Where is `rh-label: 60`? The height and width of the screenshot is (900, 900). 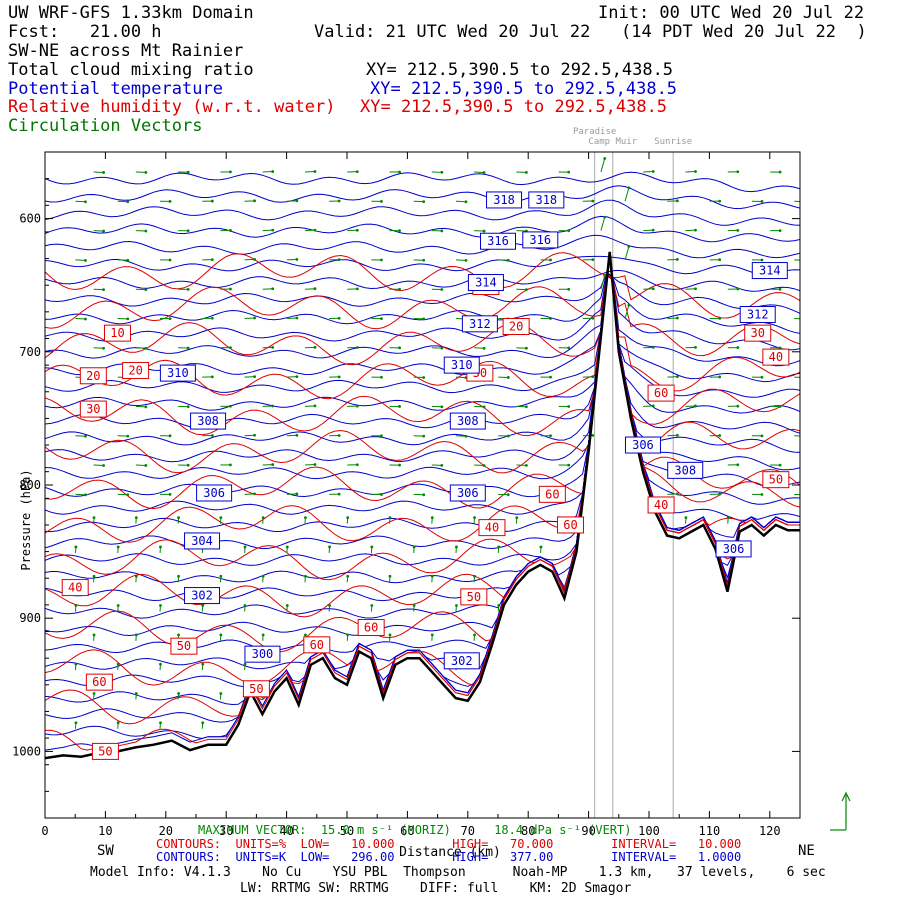 rh-label: 60 is located at coordinates (661, 393).